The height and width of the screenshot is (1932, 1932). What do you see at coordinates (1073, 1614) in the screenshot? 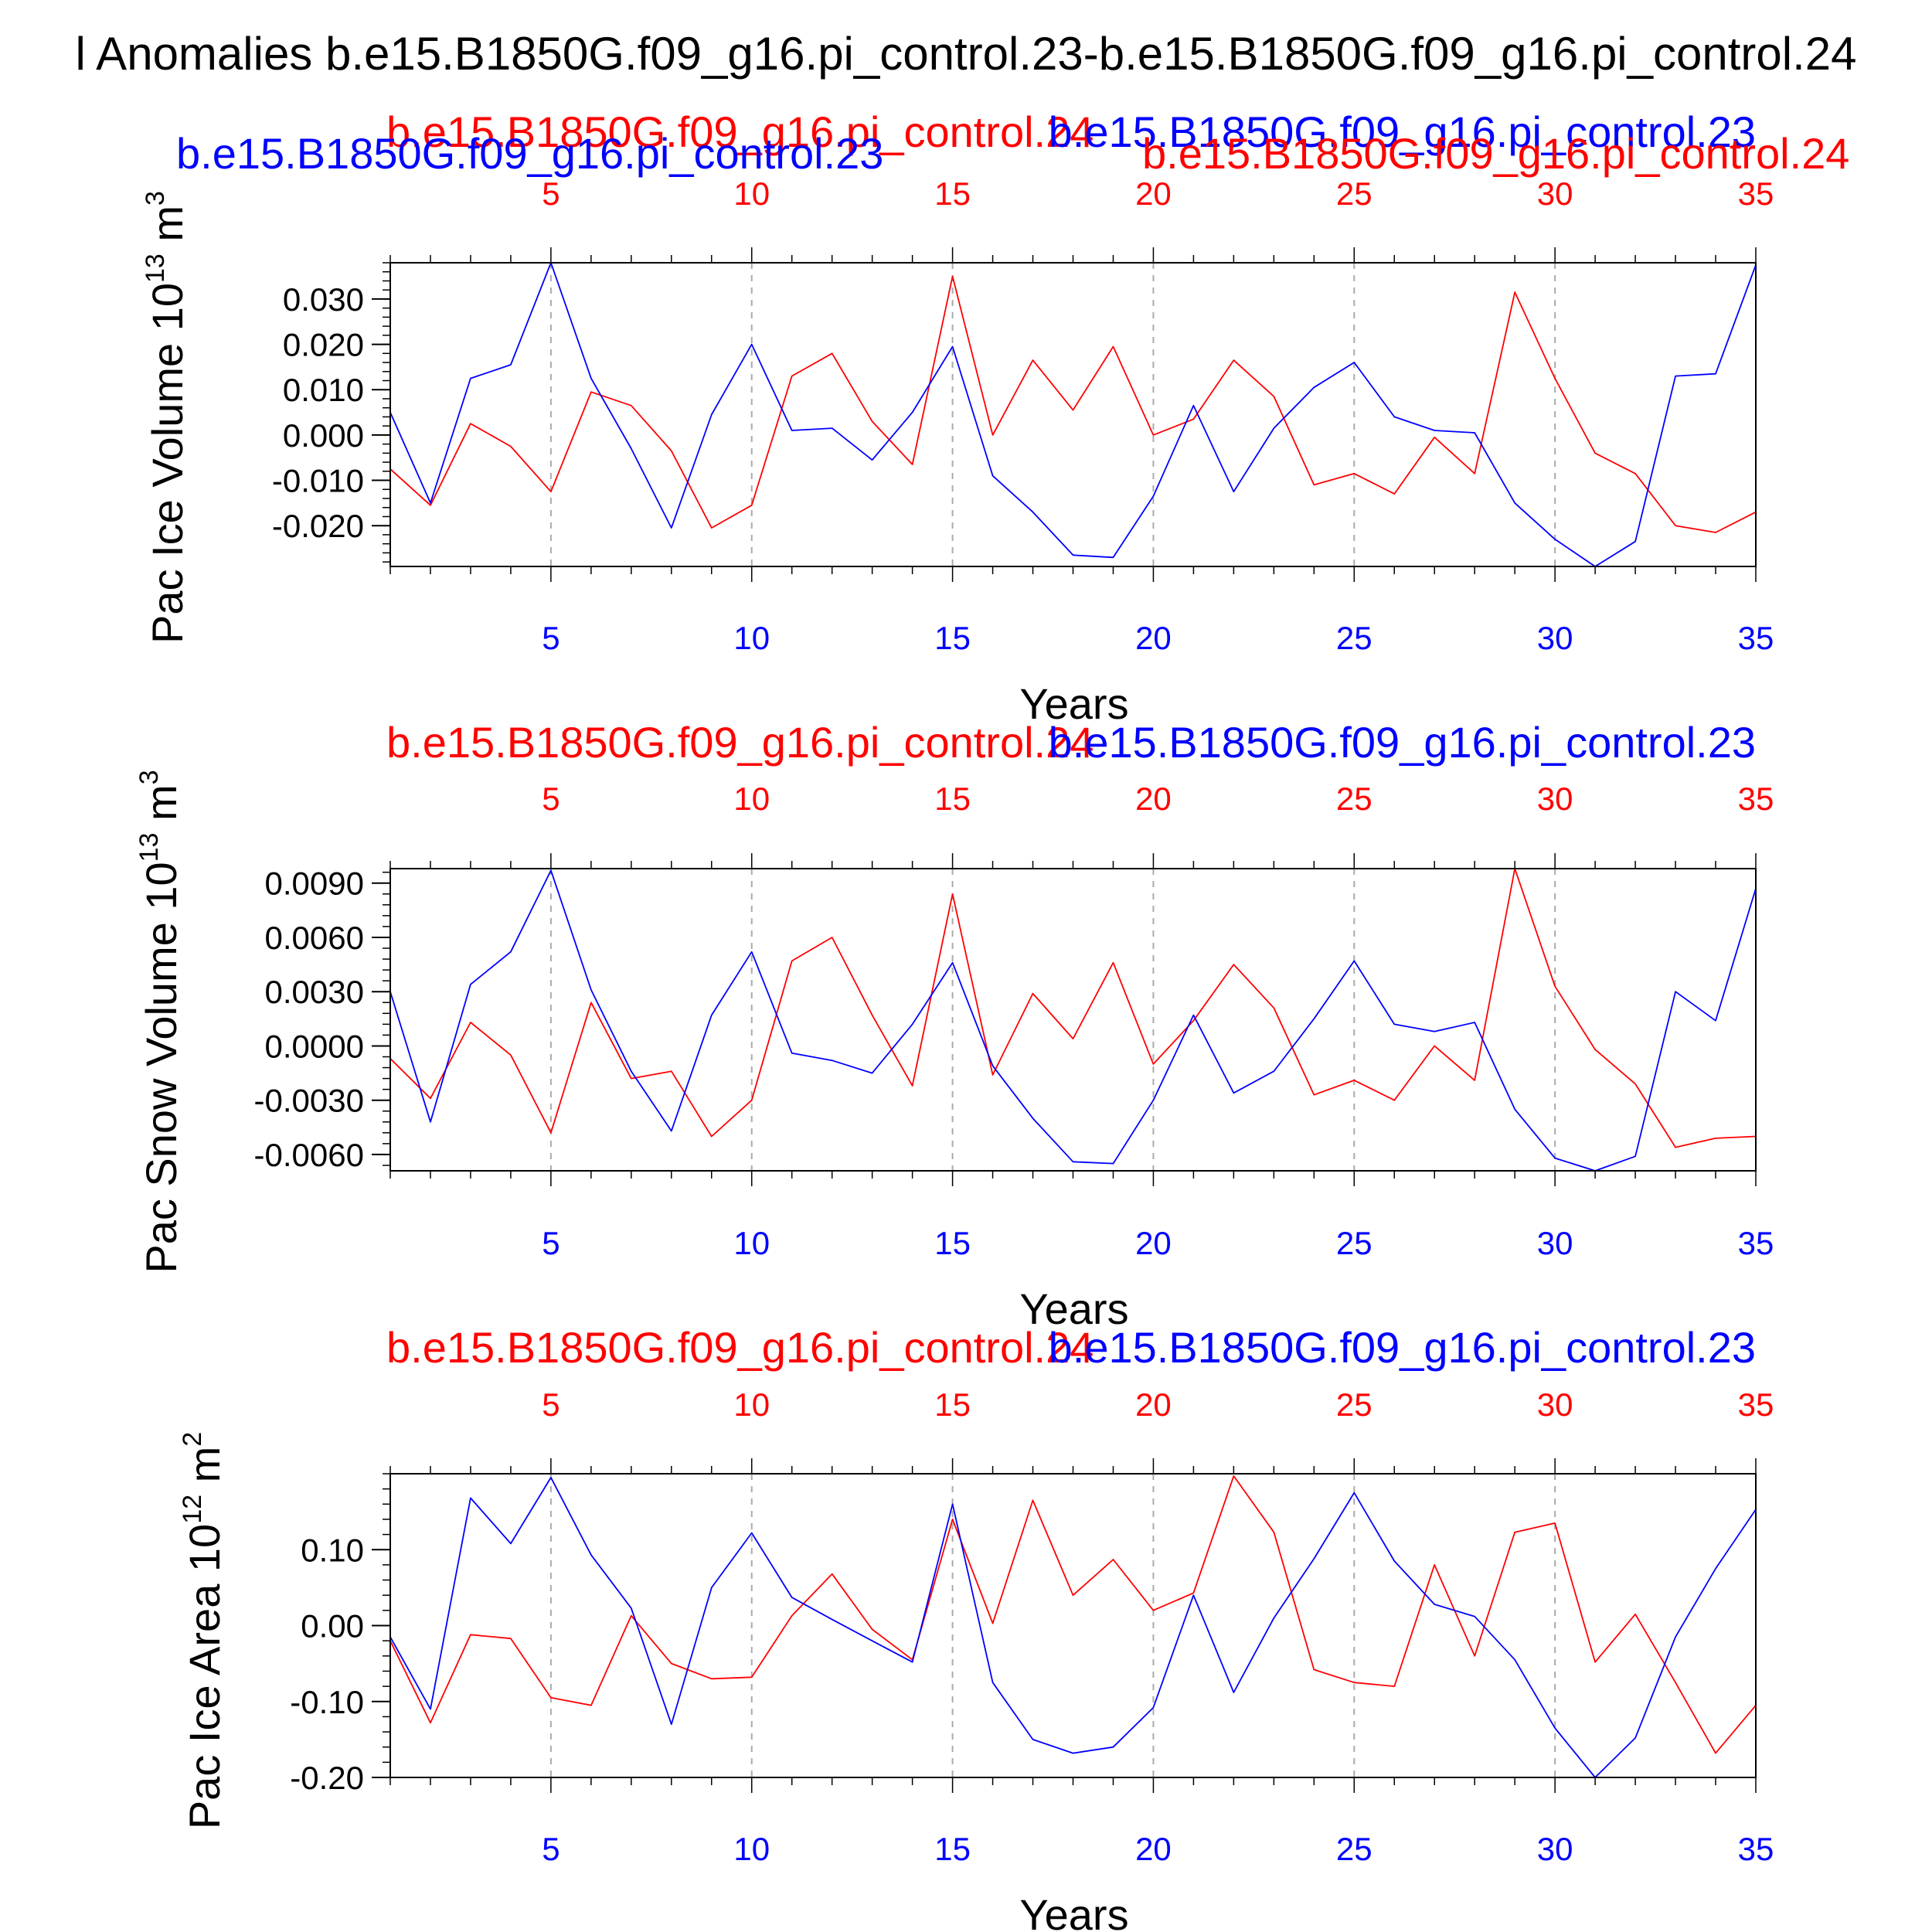
I see `panel3-series-line-run24` at bounding box center [1073, 1614].